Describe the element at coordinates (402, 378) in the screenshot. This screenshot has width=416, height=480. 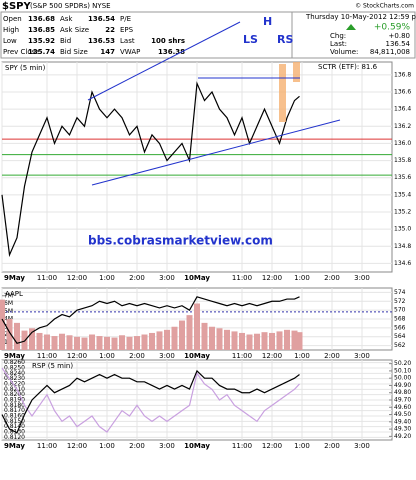
I see `y-tick-label: 50.00` at that location.